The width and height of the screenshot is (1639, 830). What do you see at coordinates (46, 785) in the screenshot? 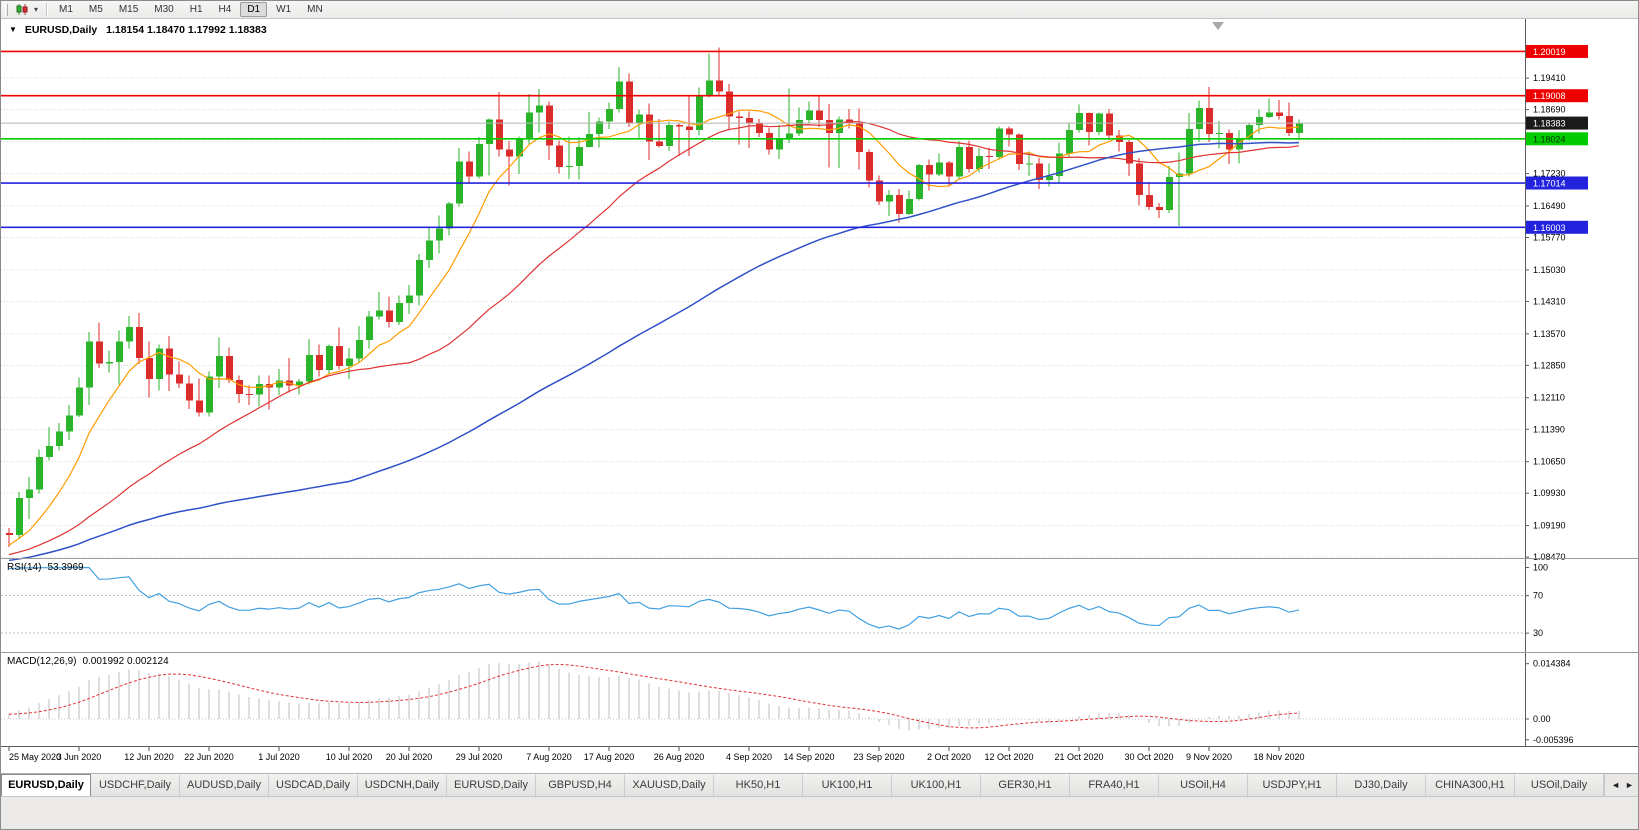
I see `chart-tab-0-eurusd-daily: EURUSD,Daily` at bounding box center [46, 785].